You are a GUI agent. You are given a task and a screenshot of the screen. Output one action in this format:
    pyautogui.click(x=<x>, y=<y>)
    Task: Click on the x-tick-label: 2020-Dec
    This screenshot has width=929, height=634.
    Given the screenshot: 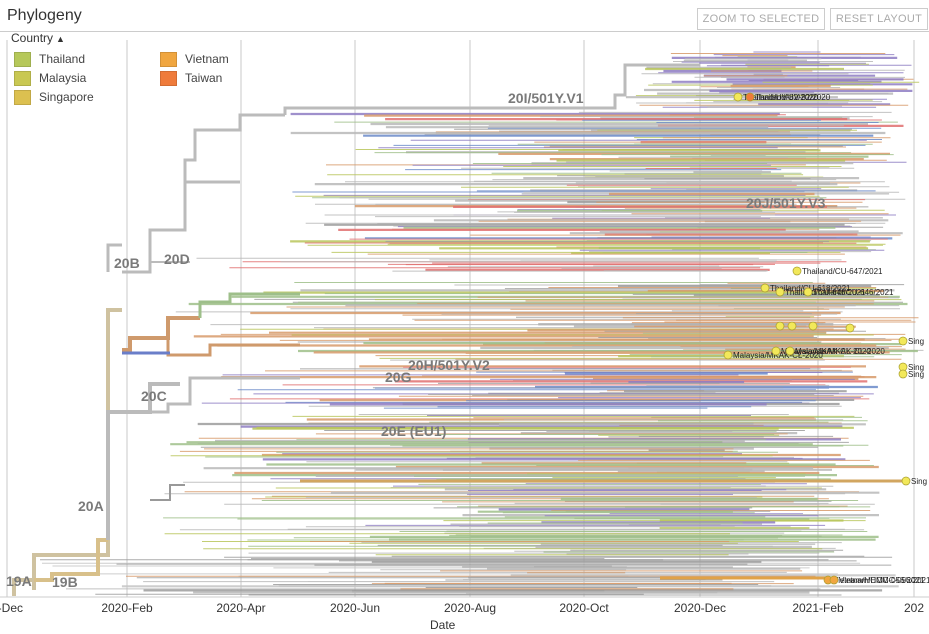 What is the action you would take?
    pyautogui.click(x=700, y=608)
    